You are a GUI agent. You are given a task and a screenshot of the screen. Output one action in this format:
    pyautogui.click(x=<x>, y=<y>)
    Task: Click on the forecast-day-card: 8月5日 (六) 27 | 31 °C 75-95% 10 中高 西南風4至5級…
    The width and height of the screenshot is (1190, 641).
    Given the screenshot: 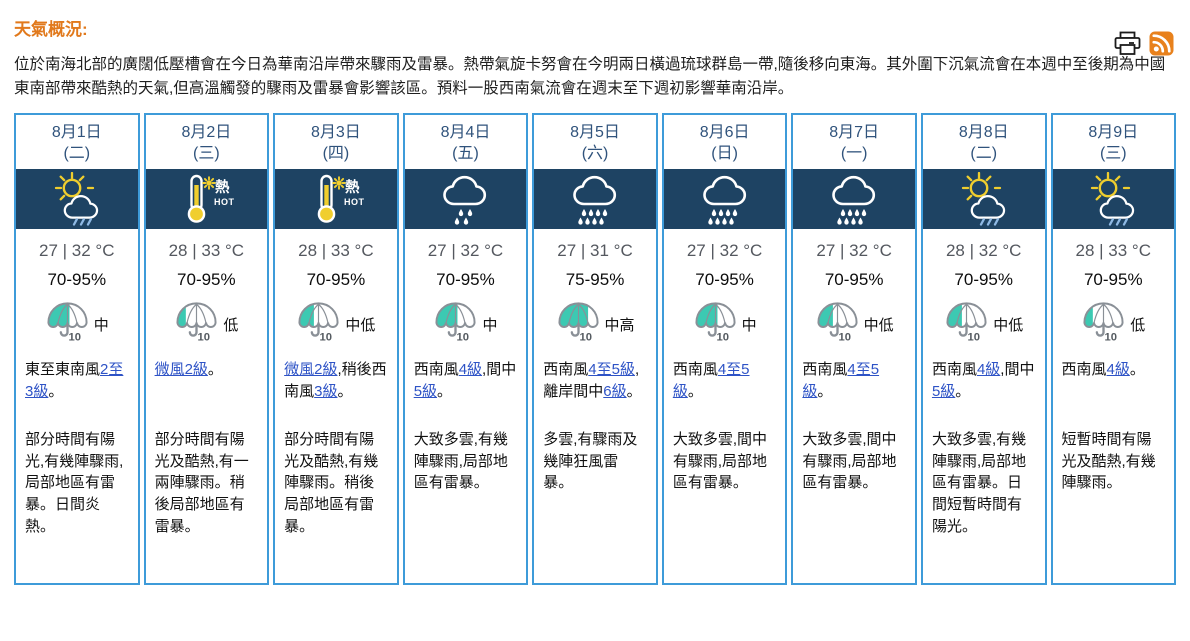 What is the action you would take?
    pyautogui.click(x=595, y=349)
    